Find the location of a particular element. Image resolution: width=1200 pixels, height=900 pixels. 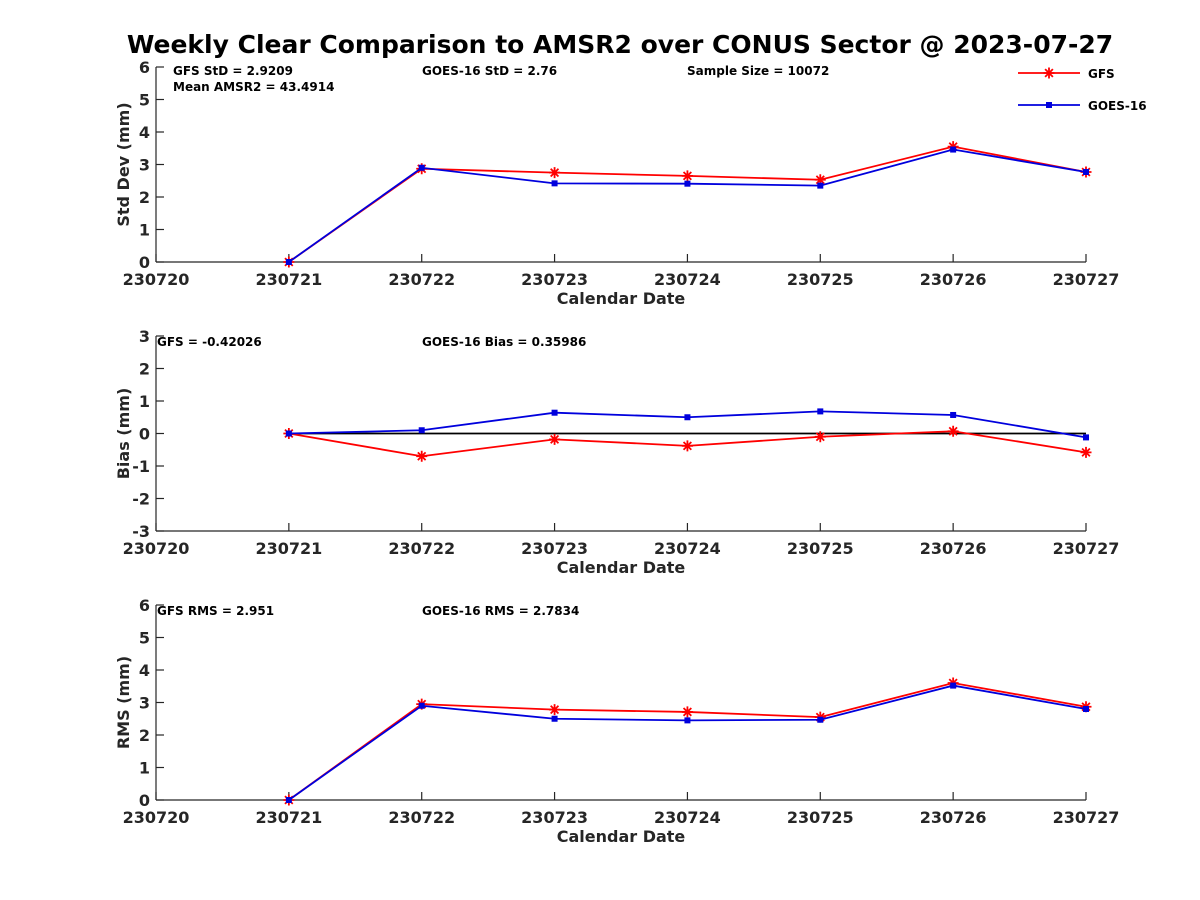

legend-goes16-marker is located at coordinates (1049, 105).